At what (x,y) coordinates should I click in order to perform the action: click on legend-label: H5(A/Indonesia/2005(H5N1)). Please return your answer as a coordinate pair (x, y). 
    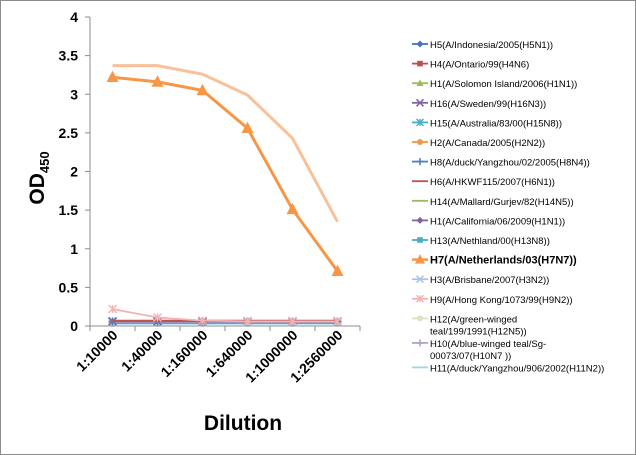
    Looking at the image, I should click on (491, 45).